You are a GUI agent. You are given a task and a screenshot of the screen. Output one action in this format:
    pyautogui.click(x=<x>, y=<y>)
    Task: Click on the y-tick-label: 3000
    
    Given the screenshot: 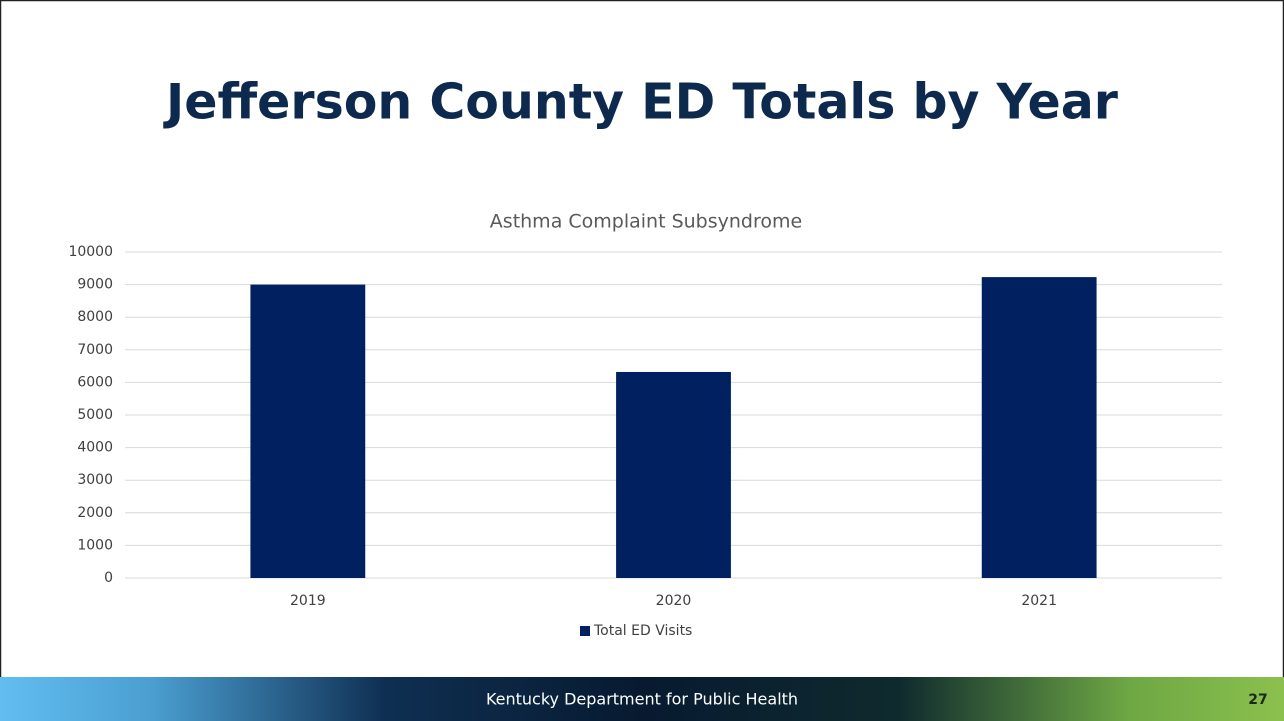 What is the action you would take?
    pyautogui.click(x=95, y=480)
    